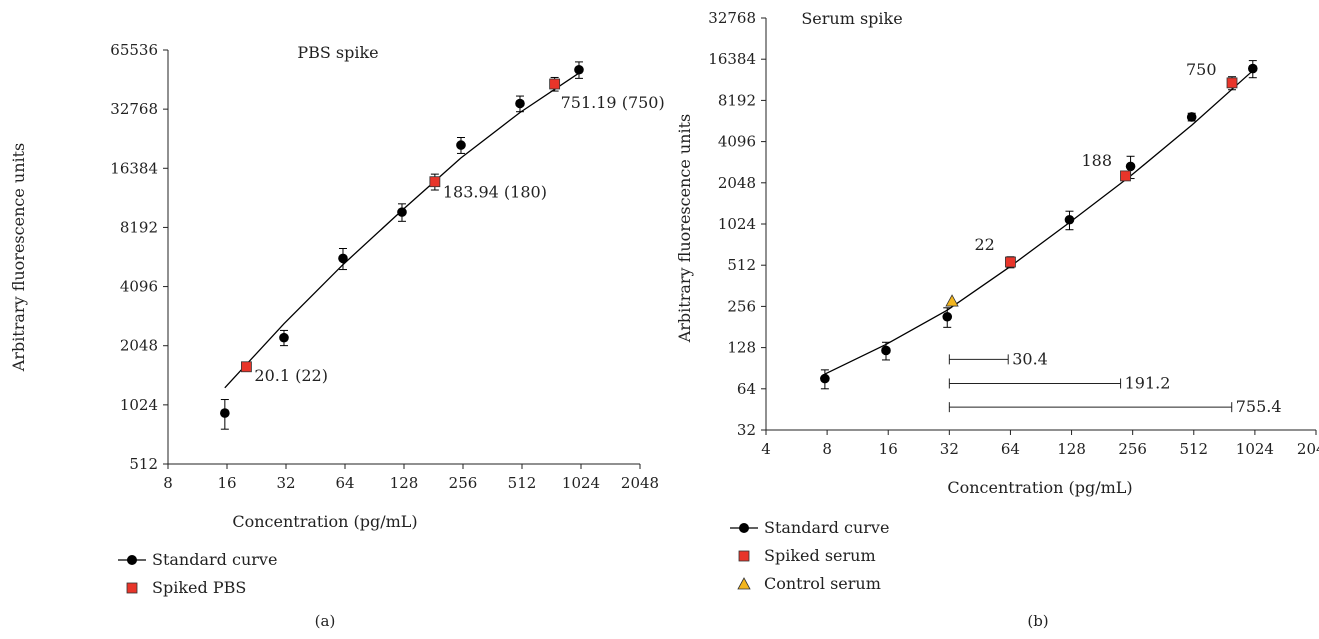 The image size is (1319, 639). Describe the element at coordinates (949, 449) in the screenshot. I see `panel-1-x-tick-label: 32` at that location.